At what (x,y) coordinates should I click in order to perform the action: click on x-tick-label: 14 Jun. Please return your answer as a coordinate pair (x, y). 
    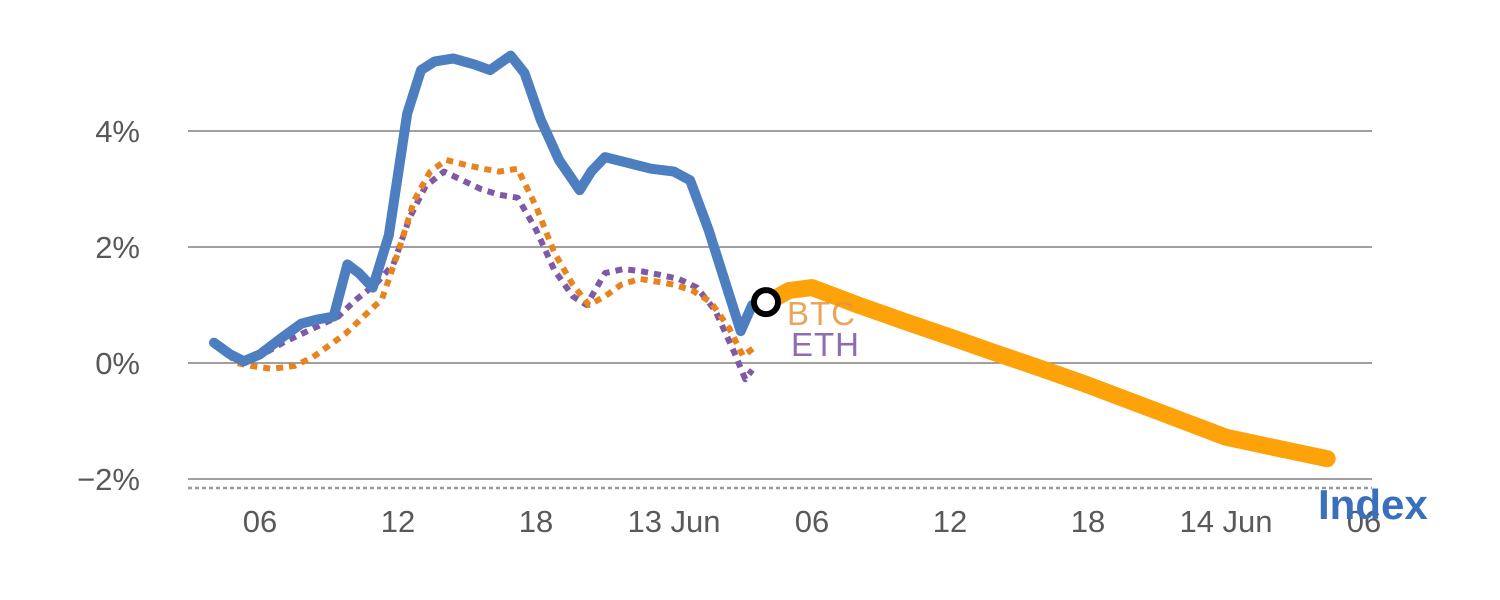
    Looking at the image, I should click on (1225, 521).